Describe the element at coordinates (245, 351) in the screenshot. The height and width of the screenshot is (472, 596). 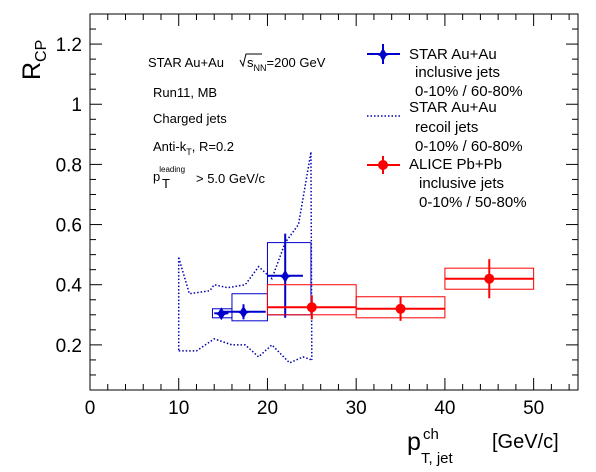
I see `recoil-band-lower` at that location.